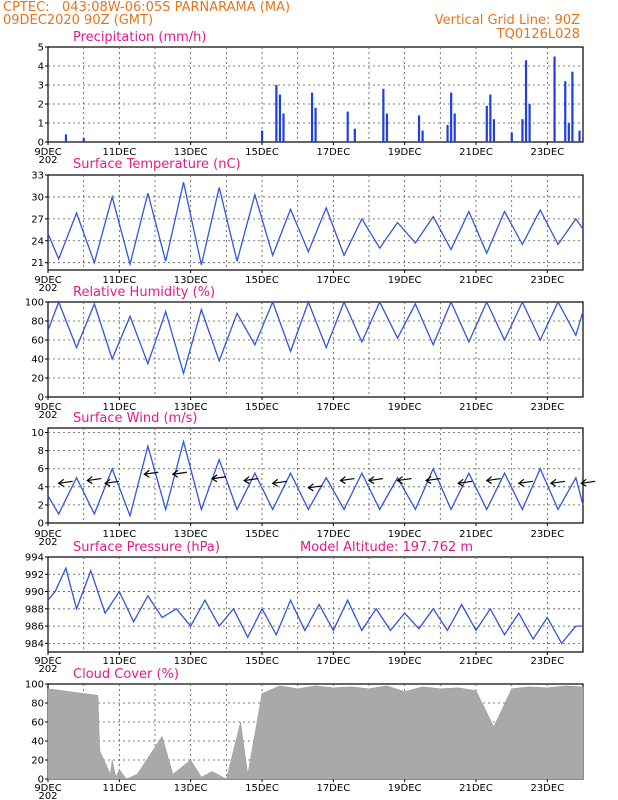  What do you see at coordinates (157, 164) in the screenshot?
I see `panel-title-1: Surface Temperature (nC)` at bounding box center [157, 164].